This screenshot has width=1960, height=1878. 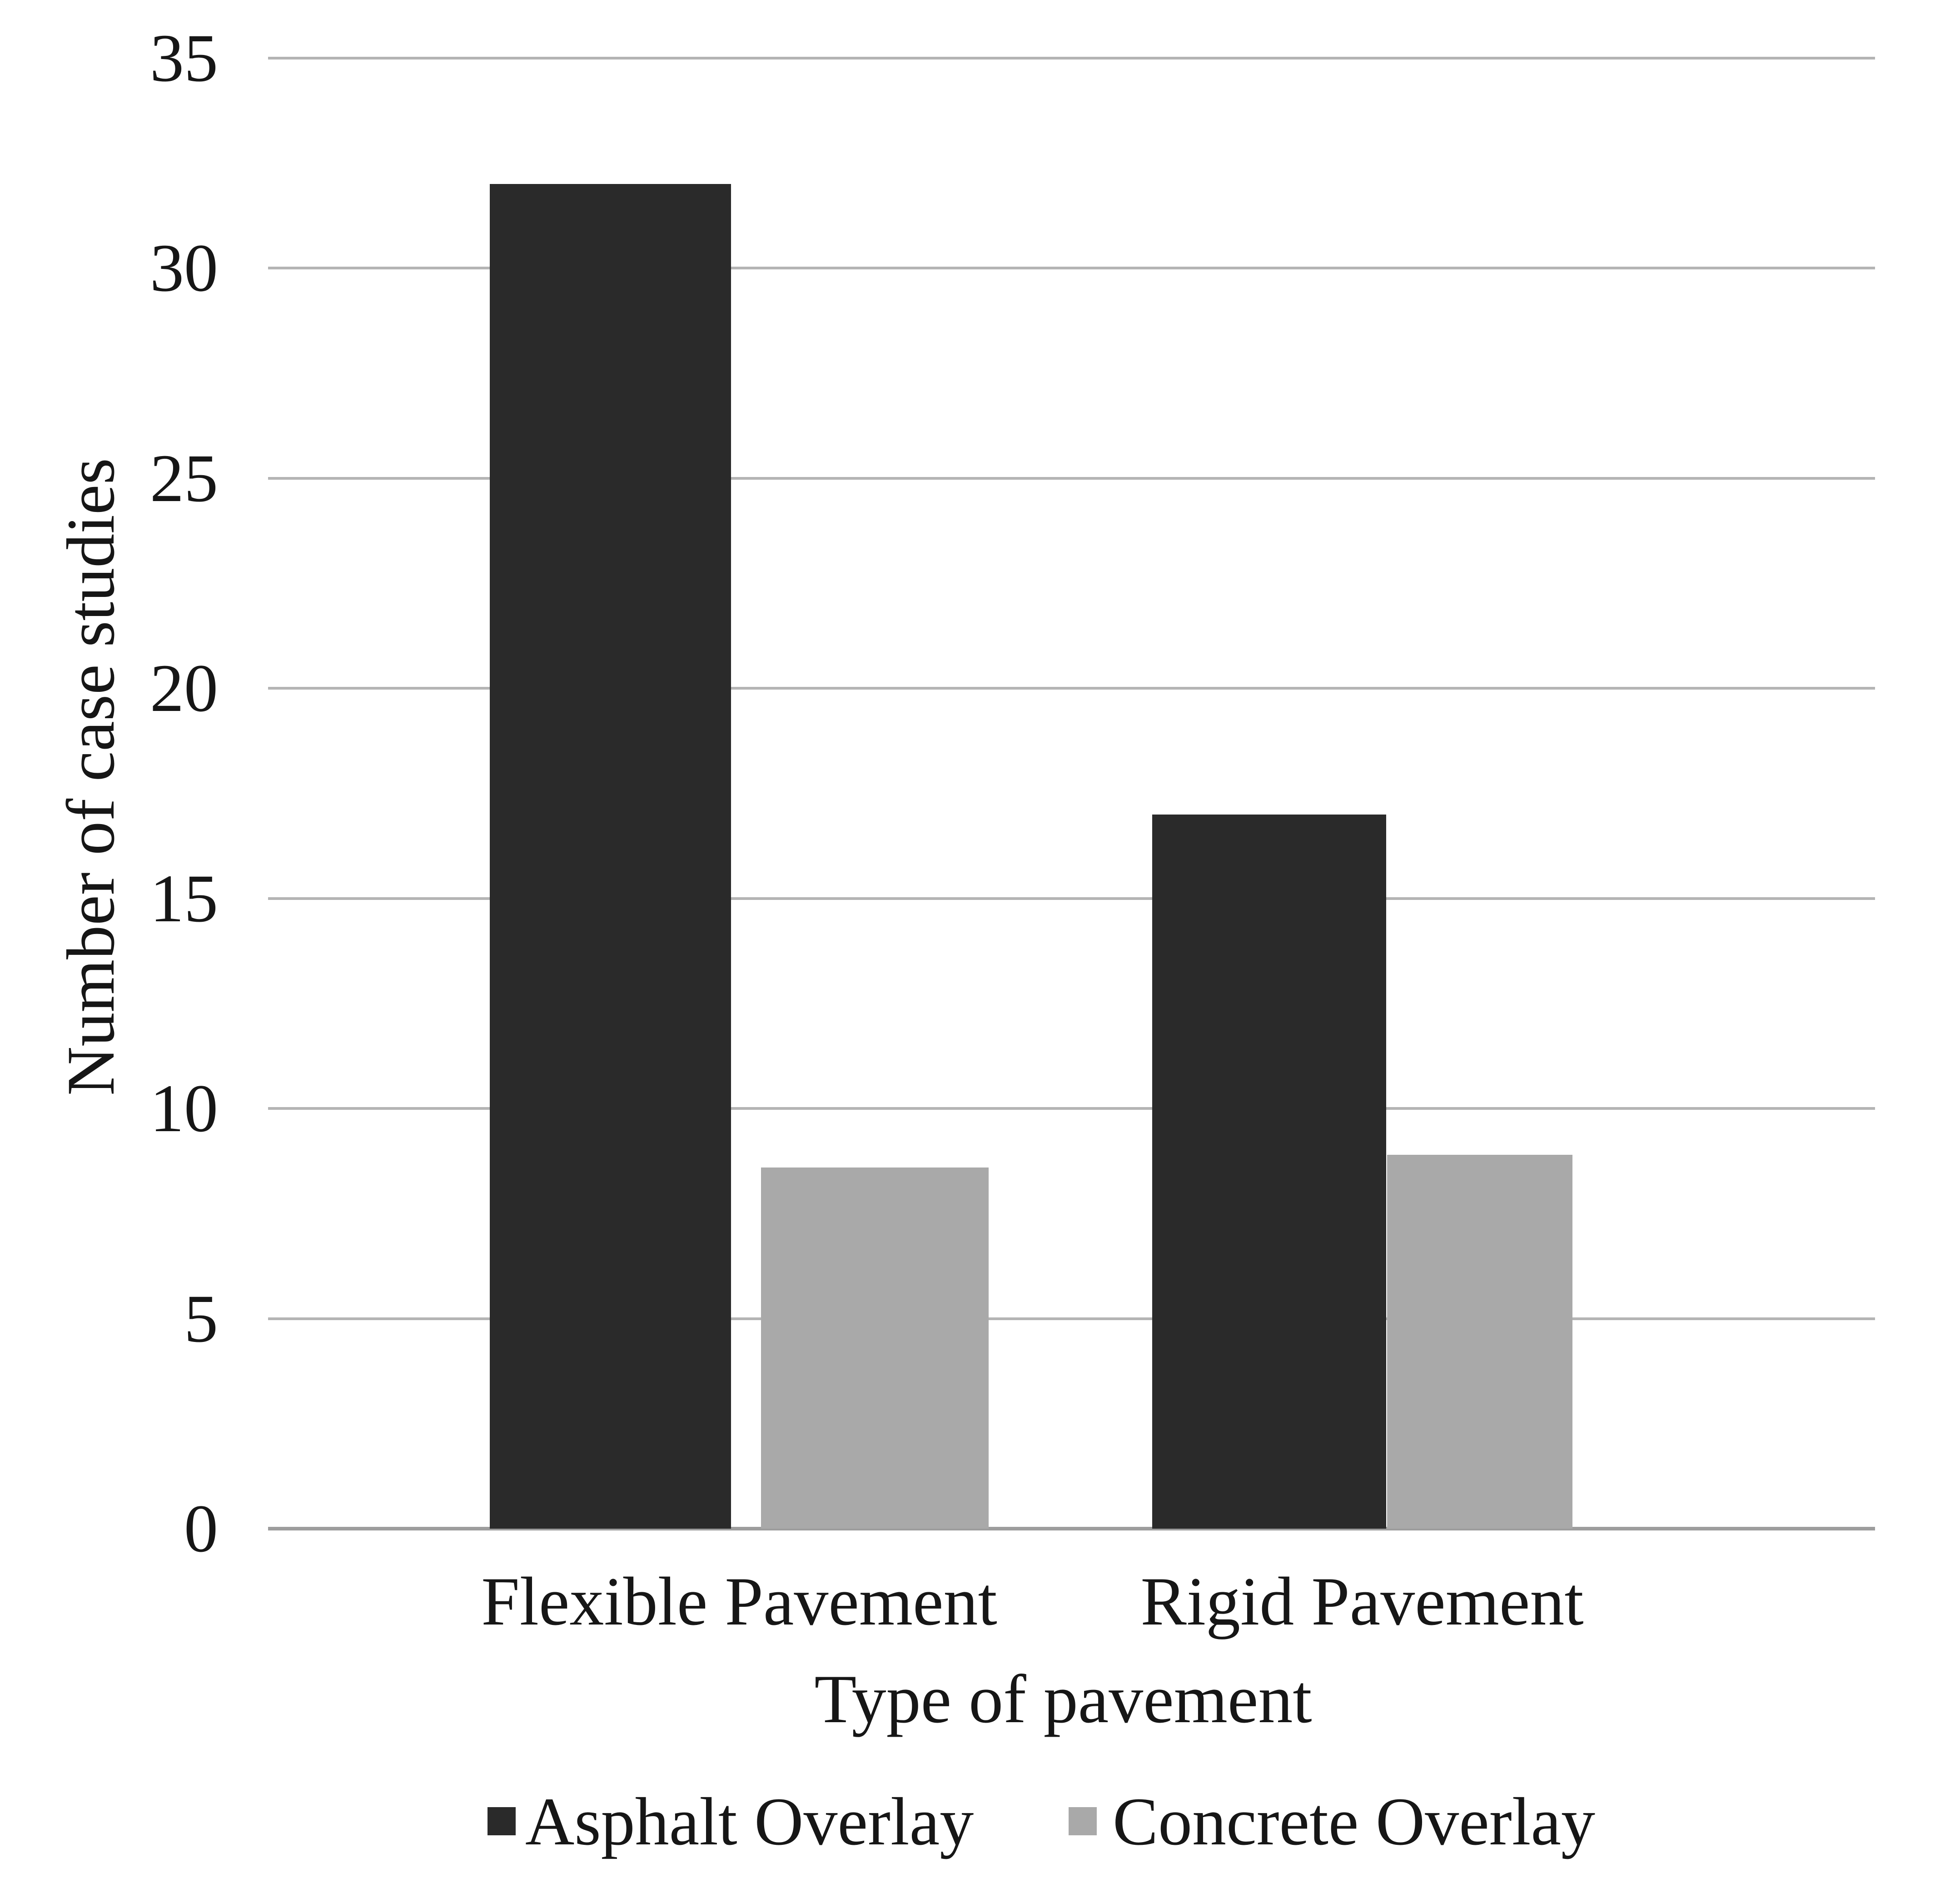 I want to click on legend-swatch-concrete-overlay, so click(x=1083, y=1821).